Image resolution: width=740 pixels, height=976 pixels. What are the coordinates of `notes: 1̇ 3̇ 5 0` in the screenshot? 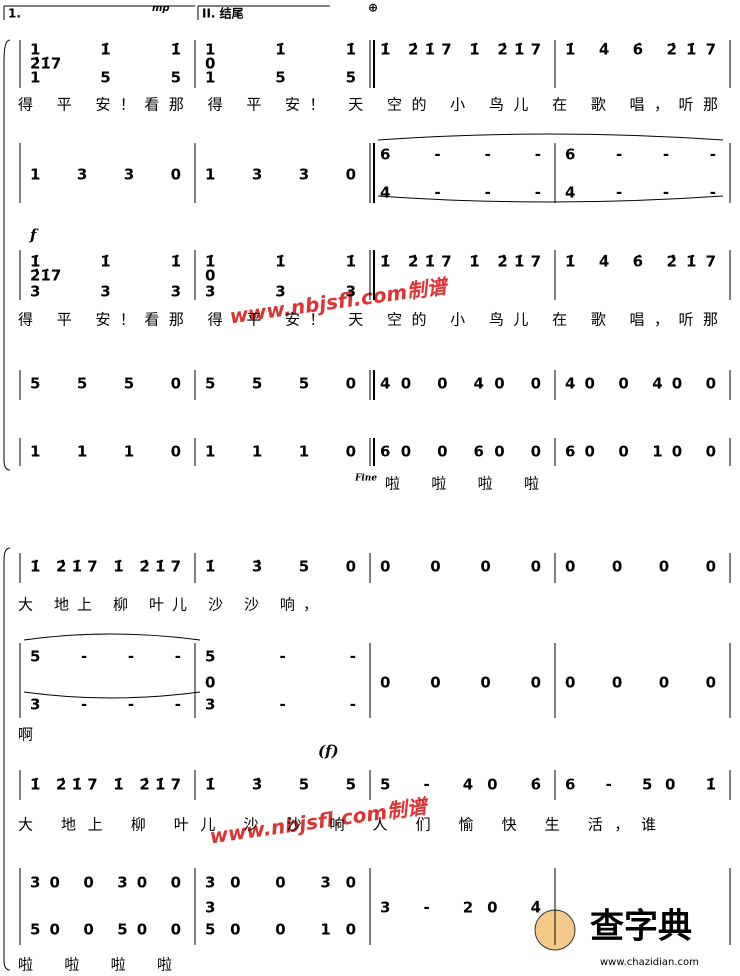 It's located at (280, 567).